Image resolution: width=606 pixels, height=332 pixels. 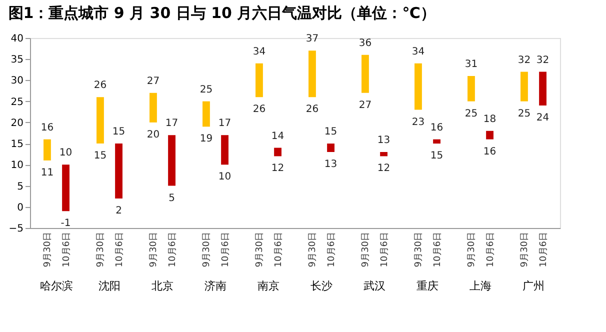 What do you see at coordinates (17, 102) in the screenshot?
I see `y-tick-label: 25` at bounding box center [17, 102].